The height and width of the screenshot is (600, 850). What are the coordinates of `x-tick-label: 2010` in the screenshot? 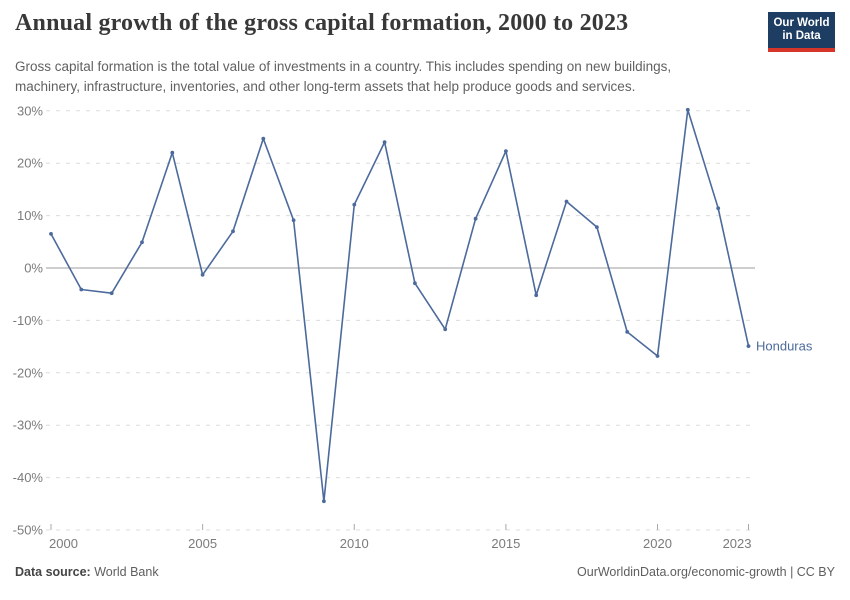 It's located at (354, 543).